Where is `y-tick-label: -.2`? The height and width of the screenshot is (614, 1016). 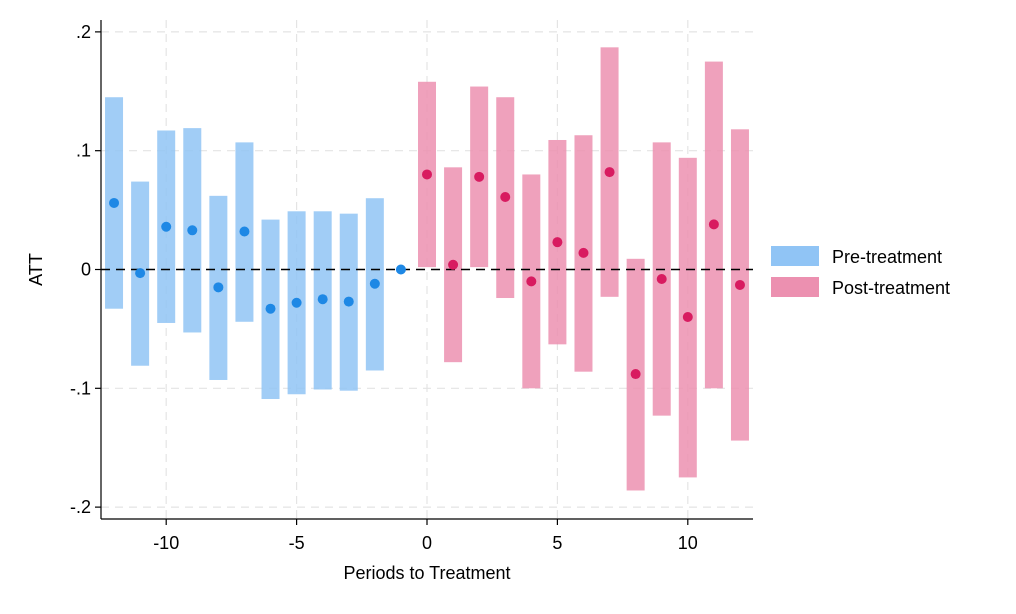
y-tick-label: -.2 is located at coordinates (80, 507).